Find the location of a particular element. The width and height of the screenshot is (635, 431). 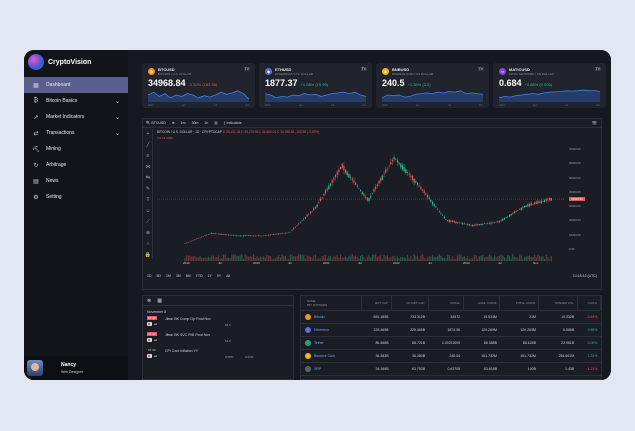

calendar-event: 07:30 all Jibun BK Comp Op Final Nov 52.5 is located at coordinates (218, 322).